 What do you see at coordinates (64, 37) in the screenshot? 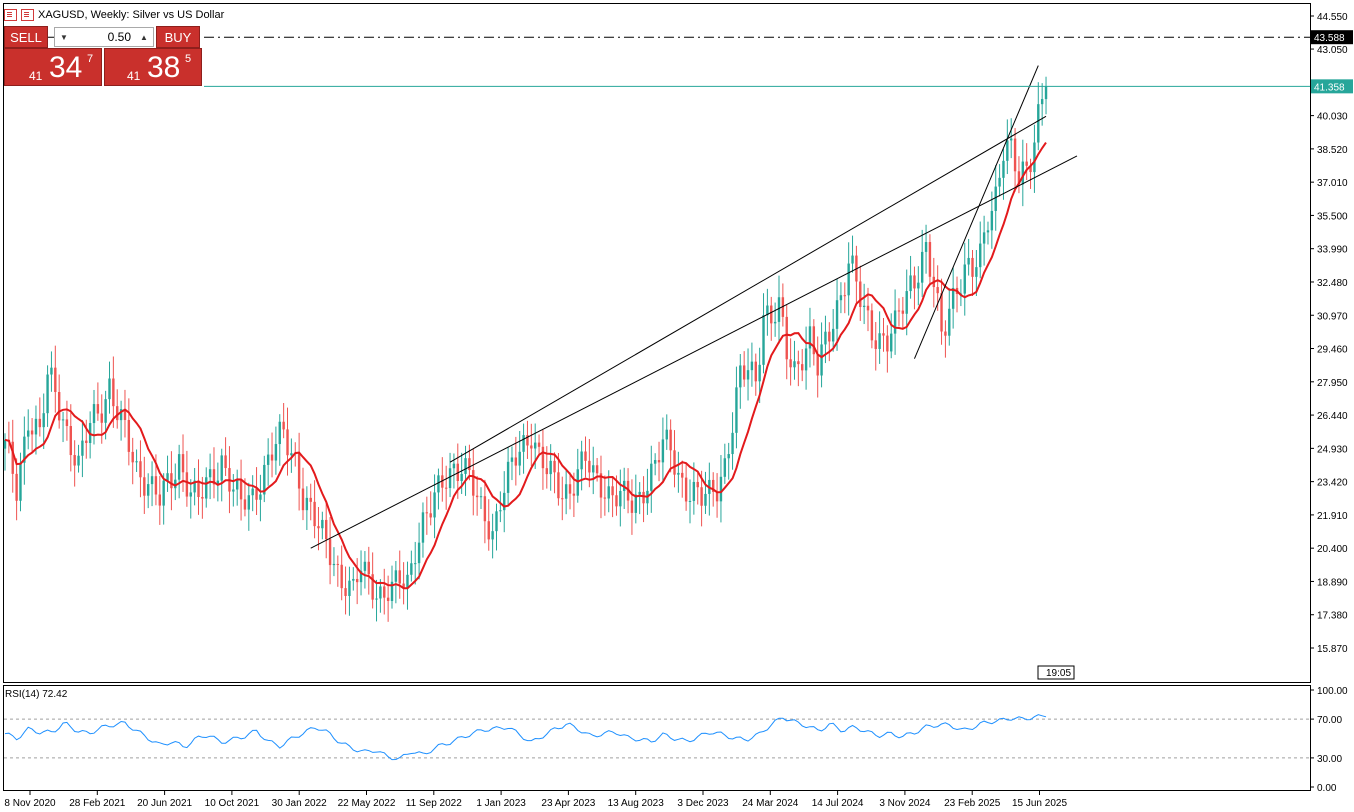
I see `lot-decrease-icon: ▼` at bounding box center [64, 37].